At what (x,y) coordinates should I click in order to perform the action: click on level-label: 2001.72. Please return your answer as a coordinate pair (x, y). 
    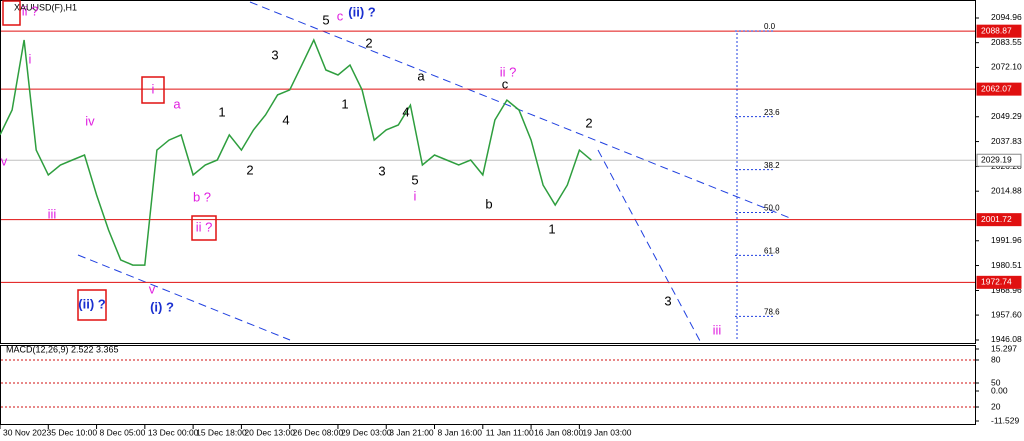
    Looking at the image, I should click on (996, 219).